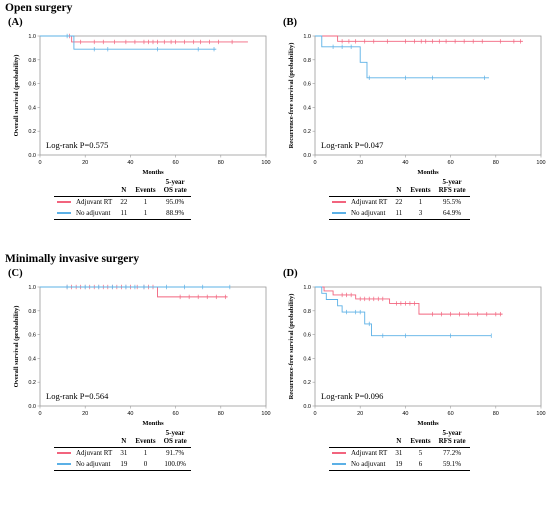 This screenshot has height=513, width=550. Describe the element at coordinates (124, 191) in the screenshot. I see `header-n: N` at that location.